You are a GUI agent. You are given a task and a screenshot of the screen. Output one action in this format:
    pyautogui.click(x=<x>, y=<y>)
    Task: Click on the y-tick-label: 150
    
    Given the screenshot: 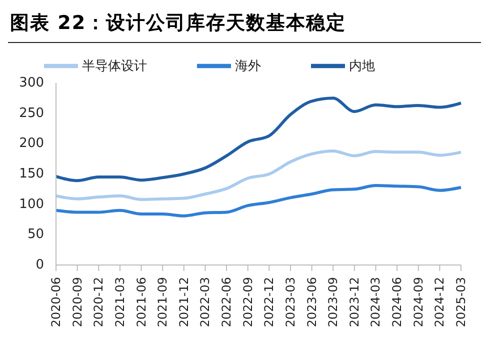 What is the action you would take?
    pyautogui.click(x=31, y=174)
    